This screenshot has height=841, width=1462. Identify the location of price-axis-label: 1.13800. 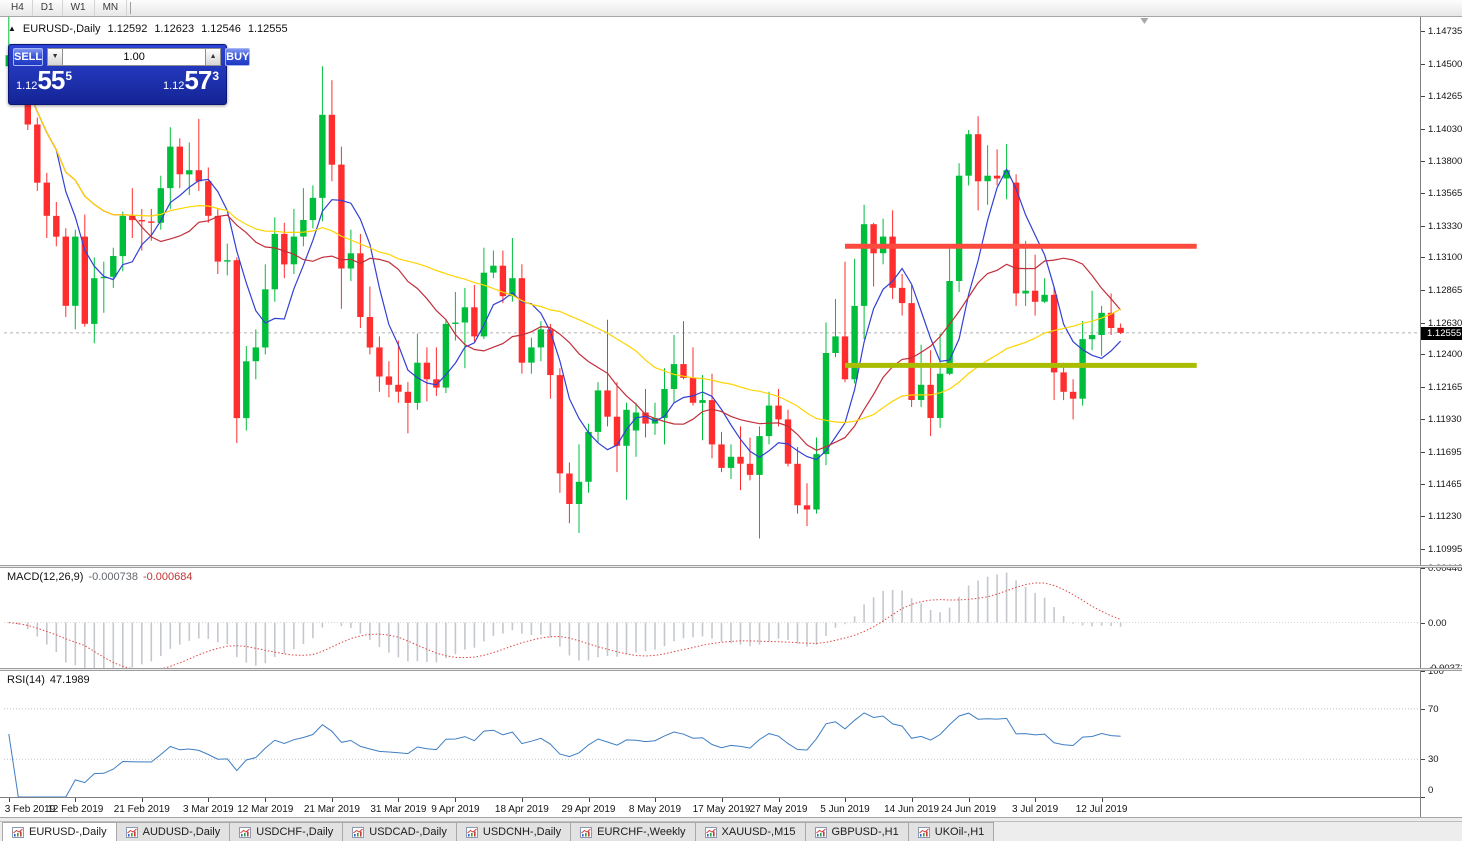
(1445, 161).